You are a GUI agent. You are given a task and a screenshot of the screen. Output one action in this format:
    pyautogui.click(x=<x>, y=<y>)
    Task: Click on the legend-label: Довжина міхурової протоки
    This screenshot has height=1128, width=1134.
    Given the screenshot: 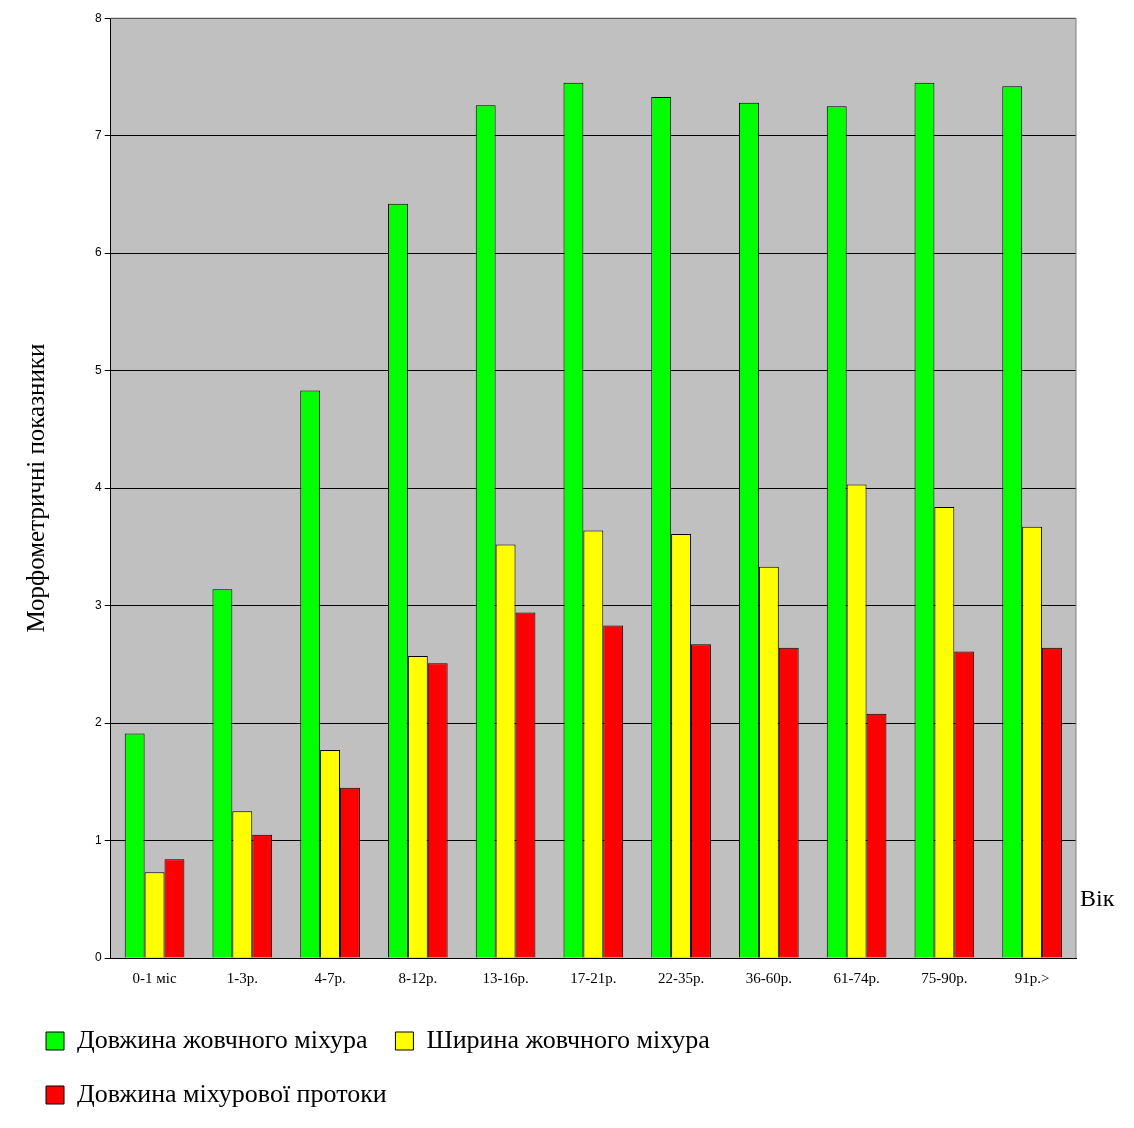 What is the action you would take?
    pyautogui.click(x=232, y=1093)
    